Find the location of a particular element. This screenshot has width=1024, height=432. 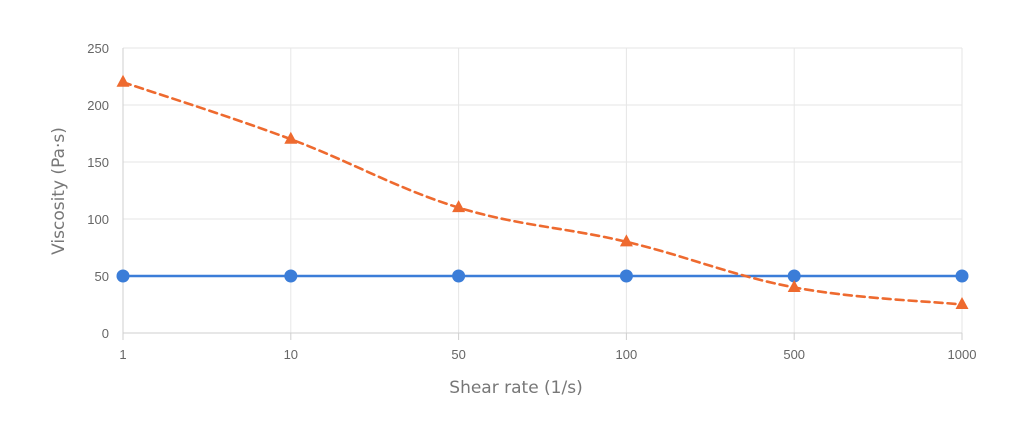

y-tick-label: 100 is located at coordinates (98, 219).